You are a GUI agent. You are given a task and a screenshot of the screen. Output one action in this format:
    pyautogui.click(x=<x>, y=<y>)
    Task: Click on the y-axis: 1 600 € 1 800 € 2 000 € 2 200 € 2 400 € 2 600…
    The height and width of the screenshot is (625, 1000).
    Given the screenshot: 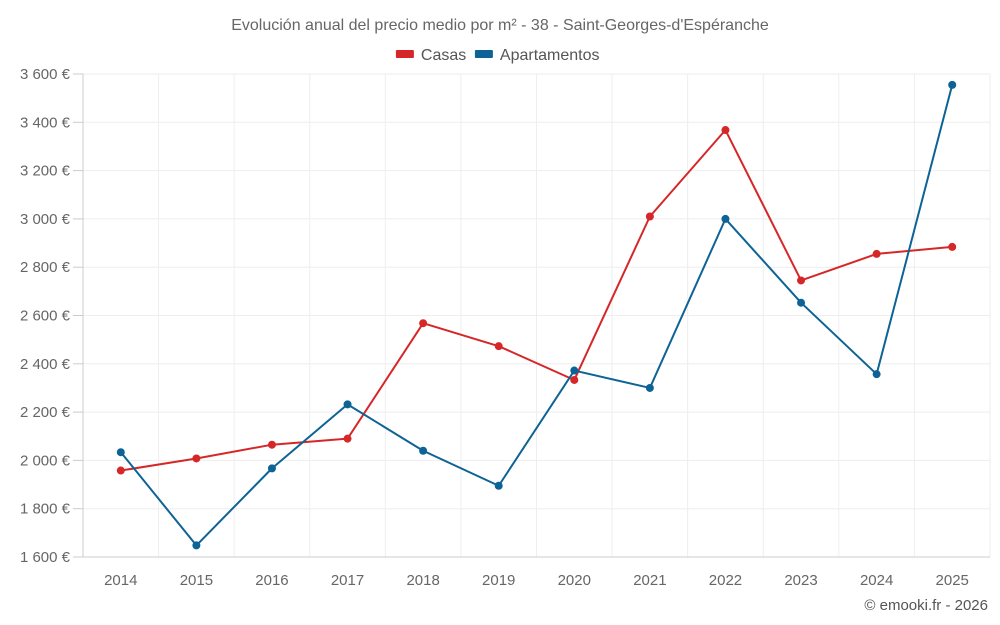 What is the action you would take?
    pyautogui.click(x=52, y=316)
    